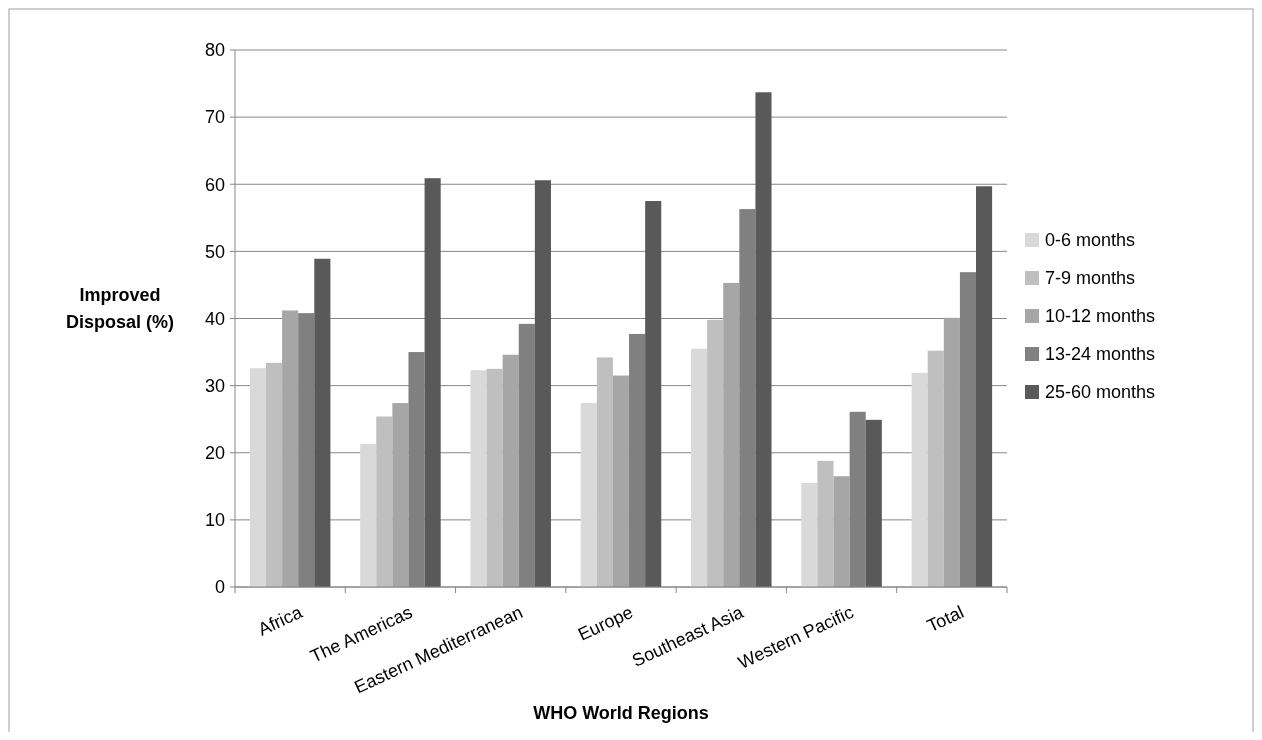  What do you see at coordinates (1100, 392) in the screenshot?
I see `legend-label: 25-60 months` at bounding box center [1100, 392].